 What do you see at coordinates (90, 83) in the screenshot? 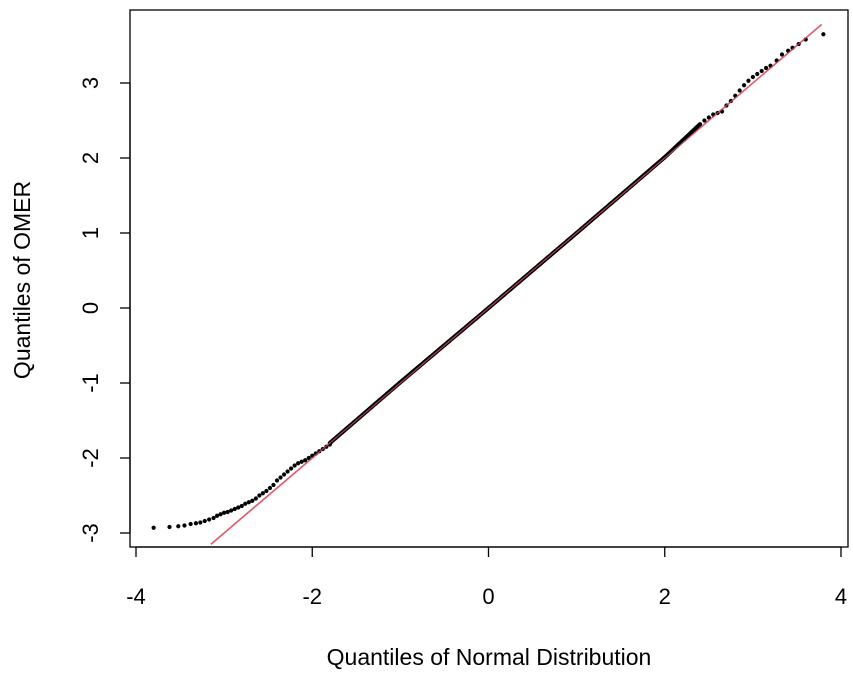
I see `y-tick-label: 3` at bounding box center [90, 83].